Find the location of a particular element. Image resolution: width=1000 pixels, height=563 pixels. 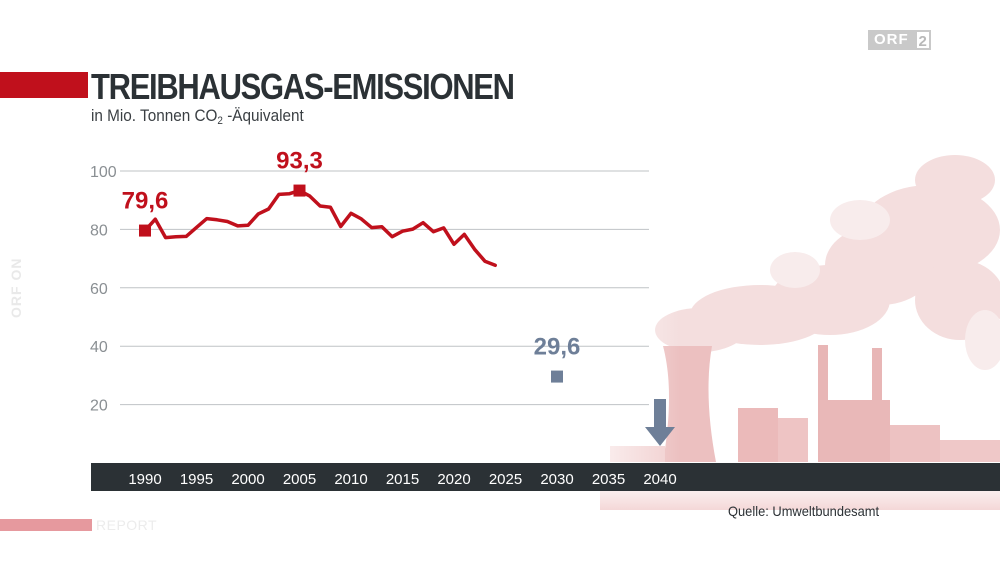

x-tick-label: 2025 is located at coordinates (505, 479).